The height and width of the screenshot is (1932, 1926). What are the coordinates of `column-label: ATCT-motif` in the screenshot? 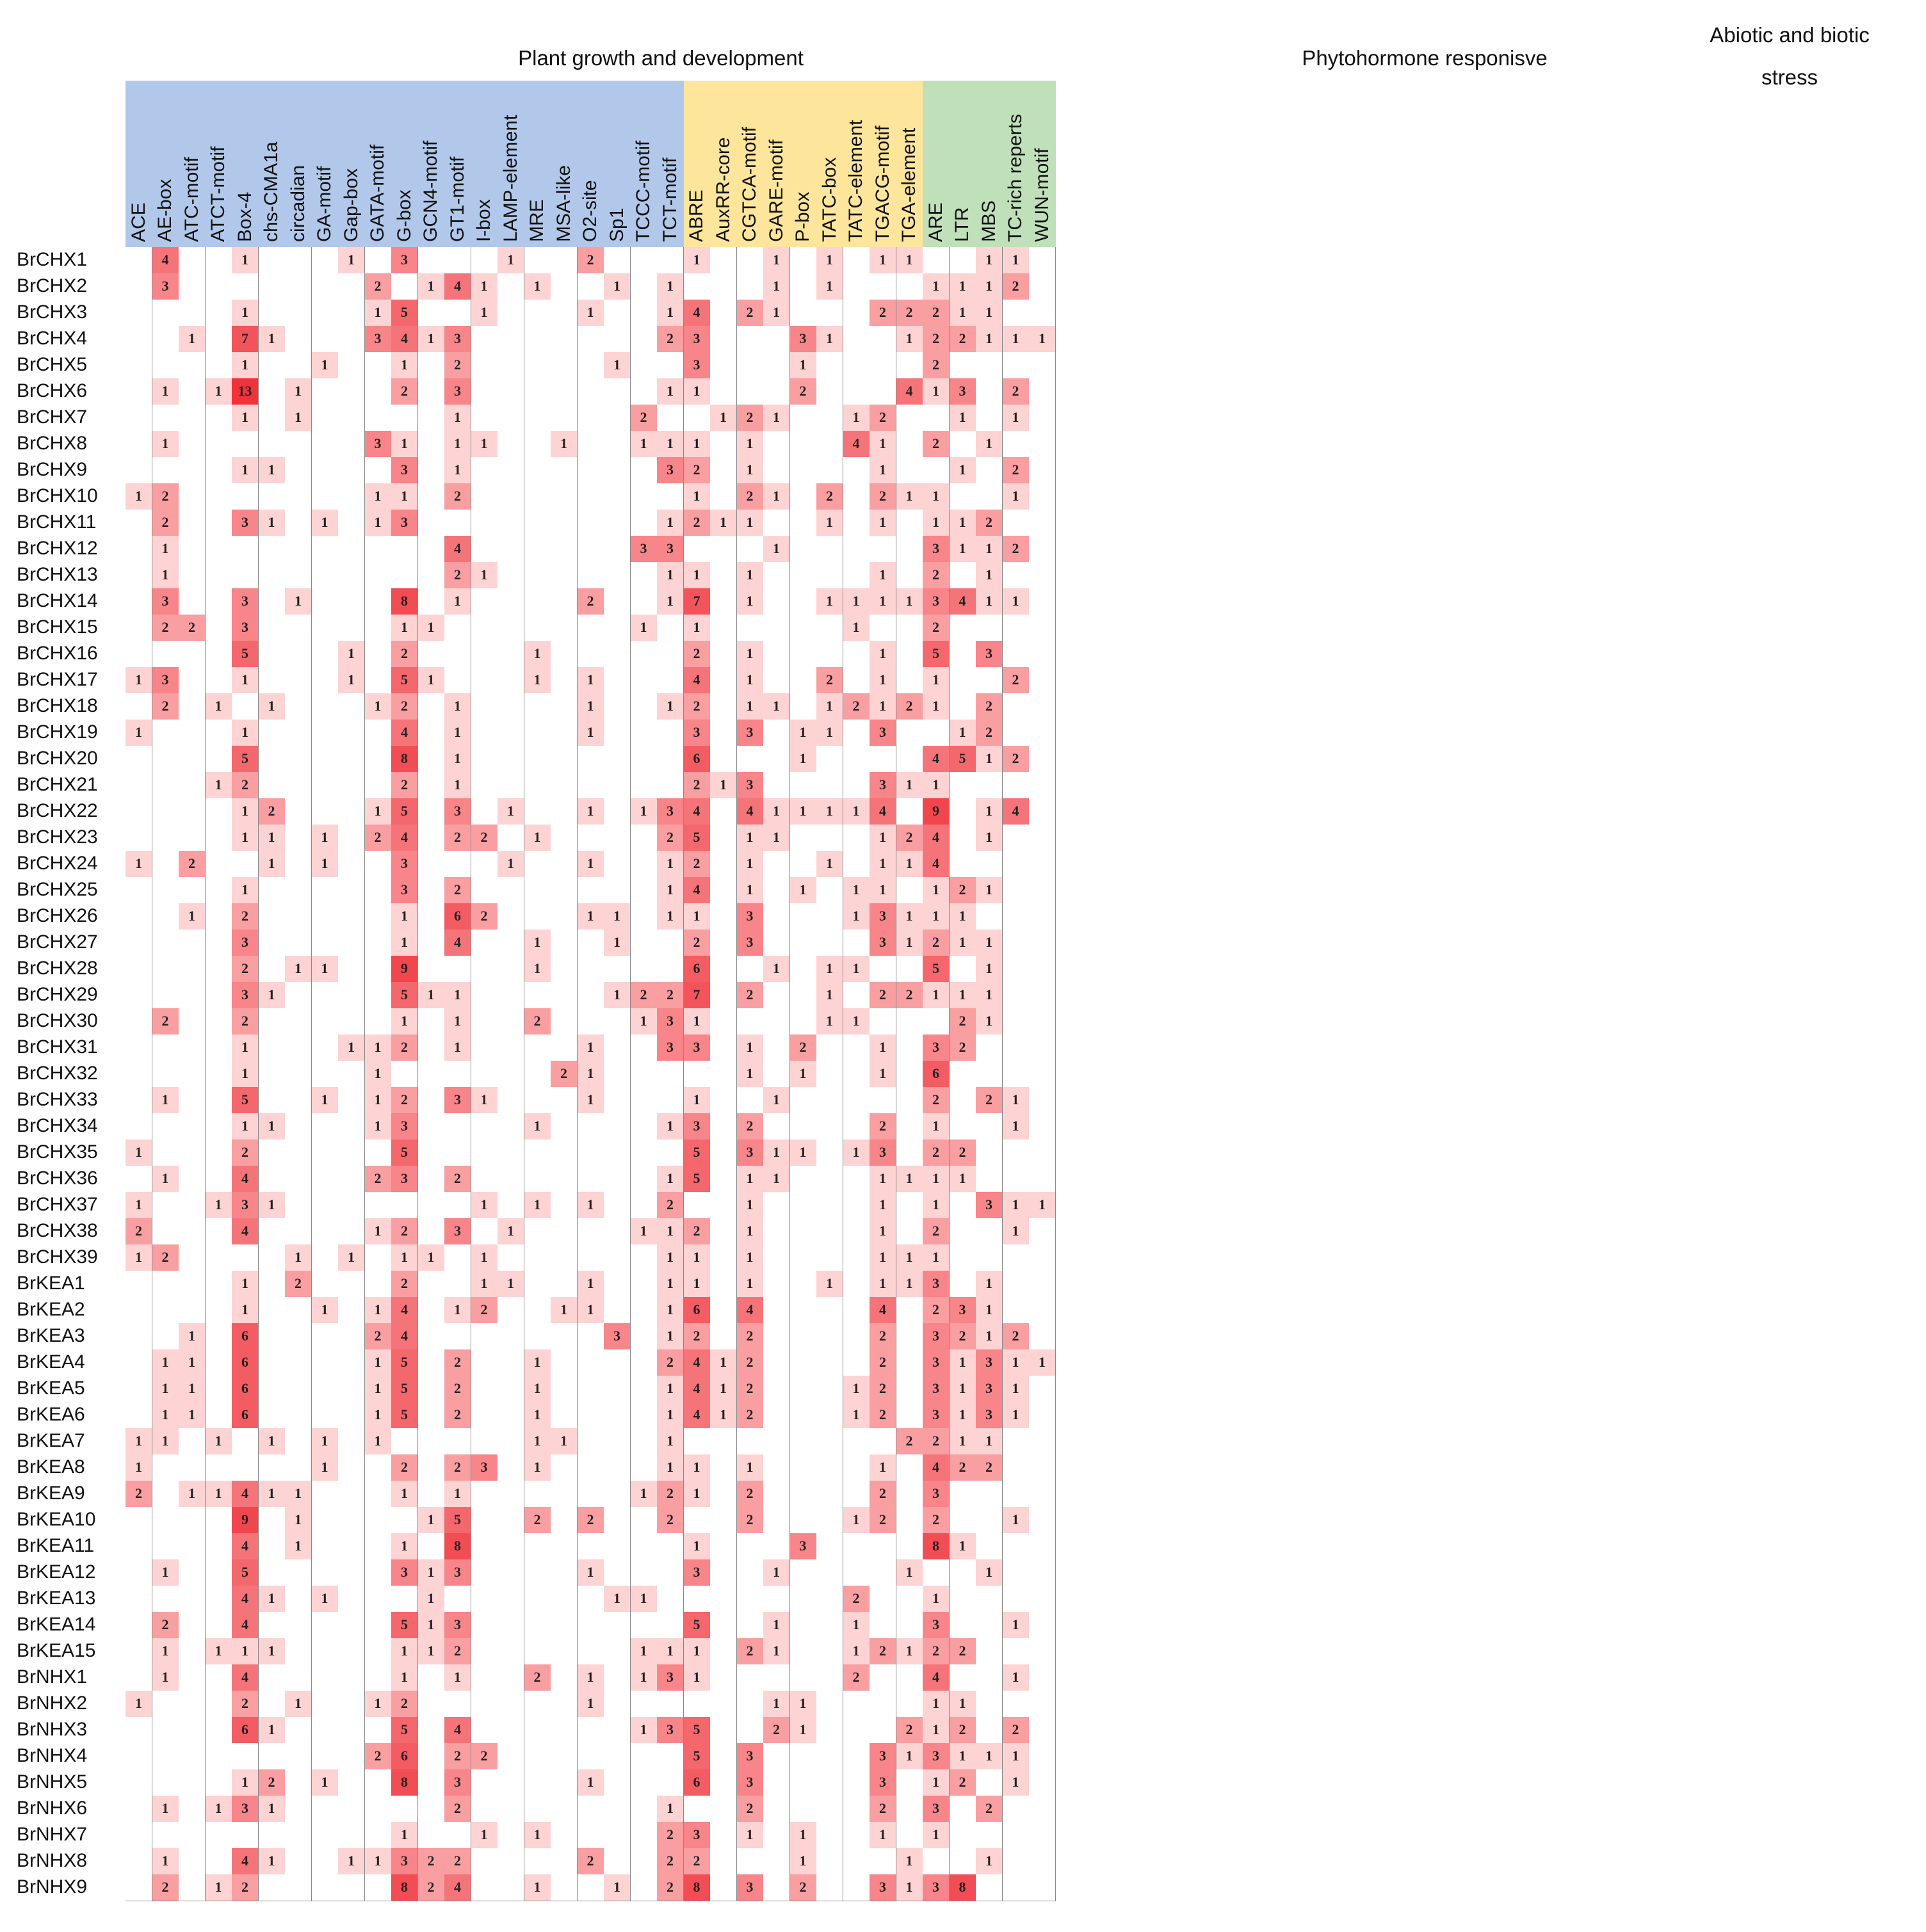 It's located at (218, 194).